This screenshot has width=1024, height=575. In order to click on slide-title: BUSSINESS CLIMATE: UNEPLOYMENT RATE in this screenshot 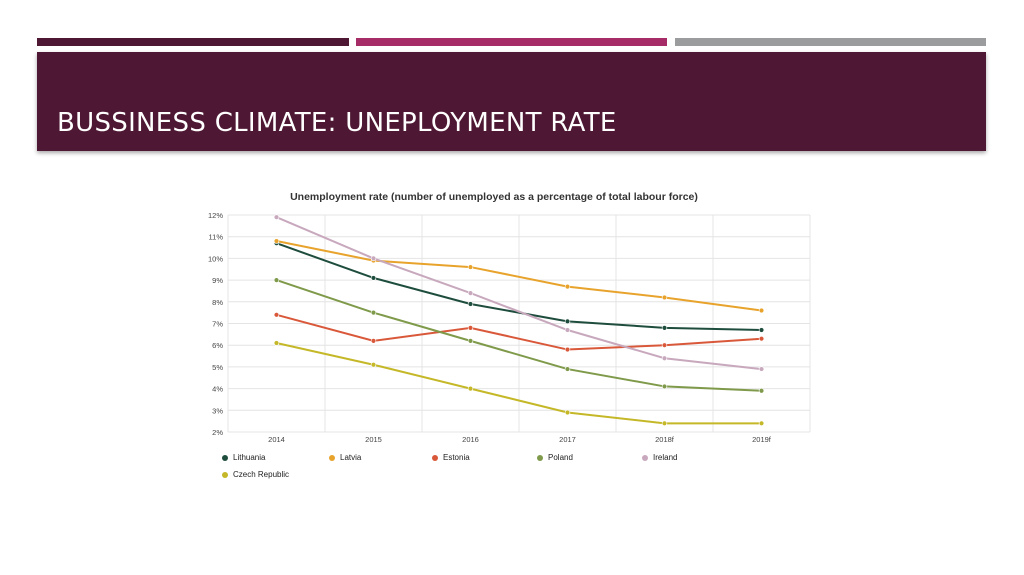, I will do `click(337, 123)`.